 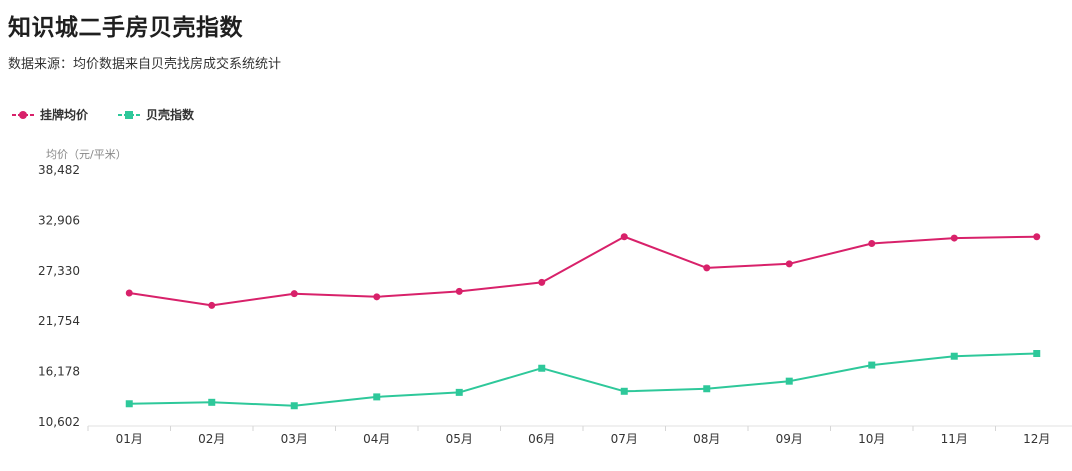 What do you see at coordinates (86, 154) in the screenshot?
I see `y-axis-label: 均价（元/平米）` at bounding box center [86, 154].